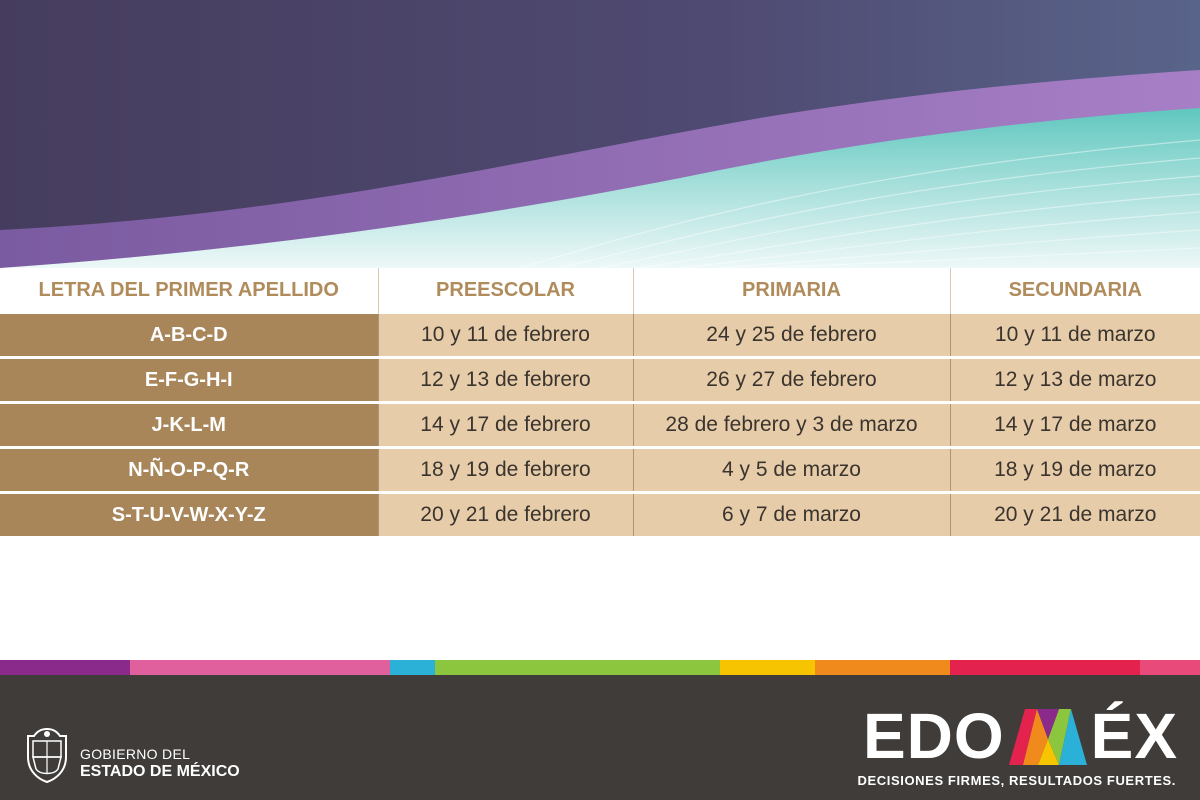 Image resolution: width=1200 pixels, height=800 pixels. Describe the element at coordinates (505, 424) in the screenshot. I see `preescolar-cell: 14 y 17 de febrero` at that location.